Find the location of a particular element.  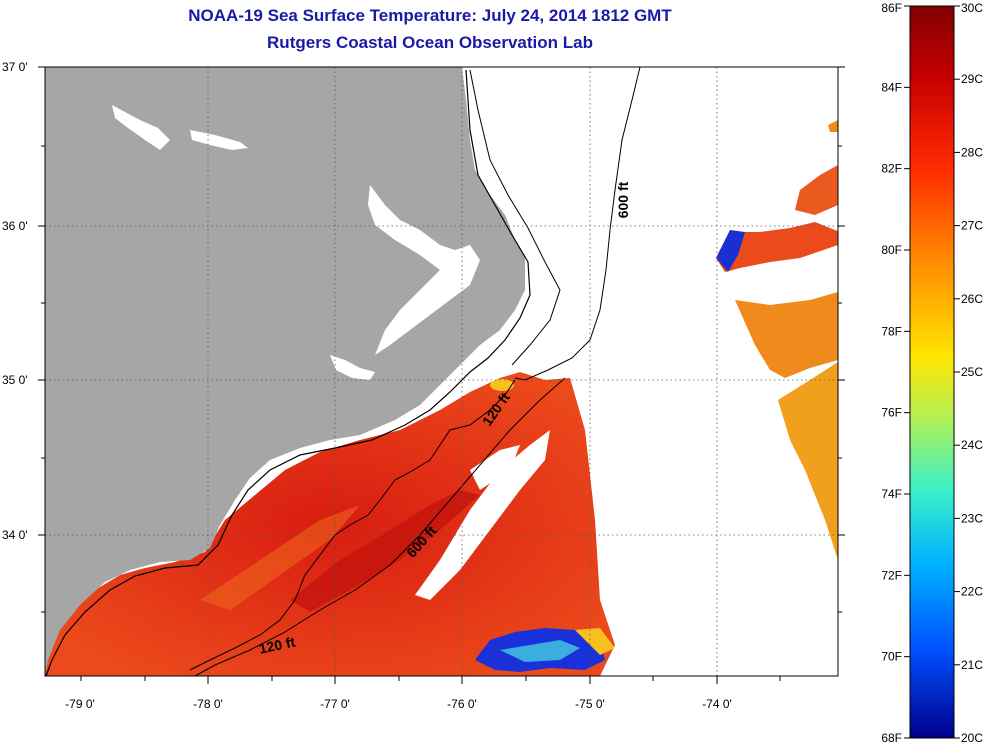

colorbar-label-f: 76F is located at coordinates (891, 413).